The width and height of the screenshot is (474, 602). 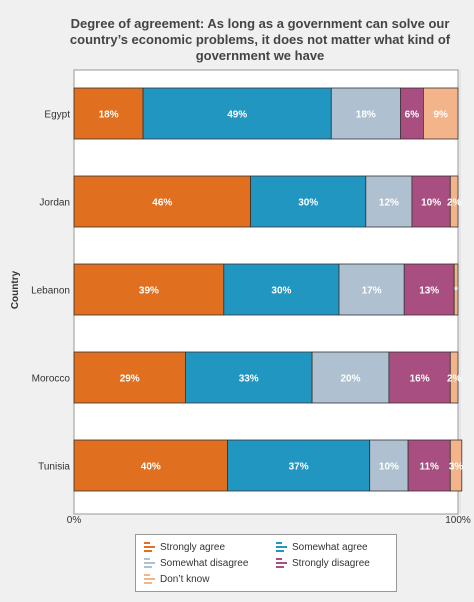 I want to click on data-label-morocco-strongly-agree: 29%, so click(x=130, y=379).